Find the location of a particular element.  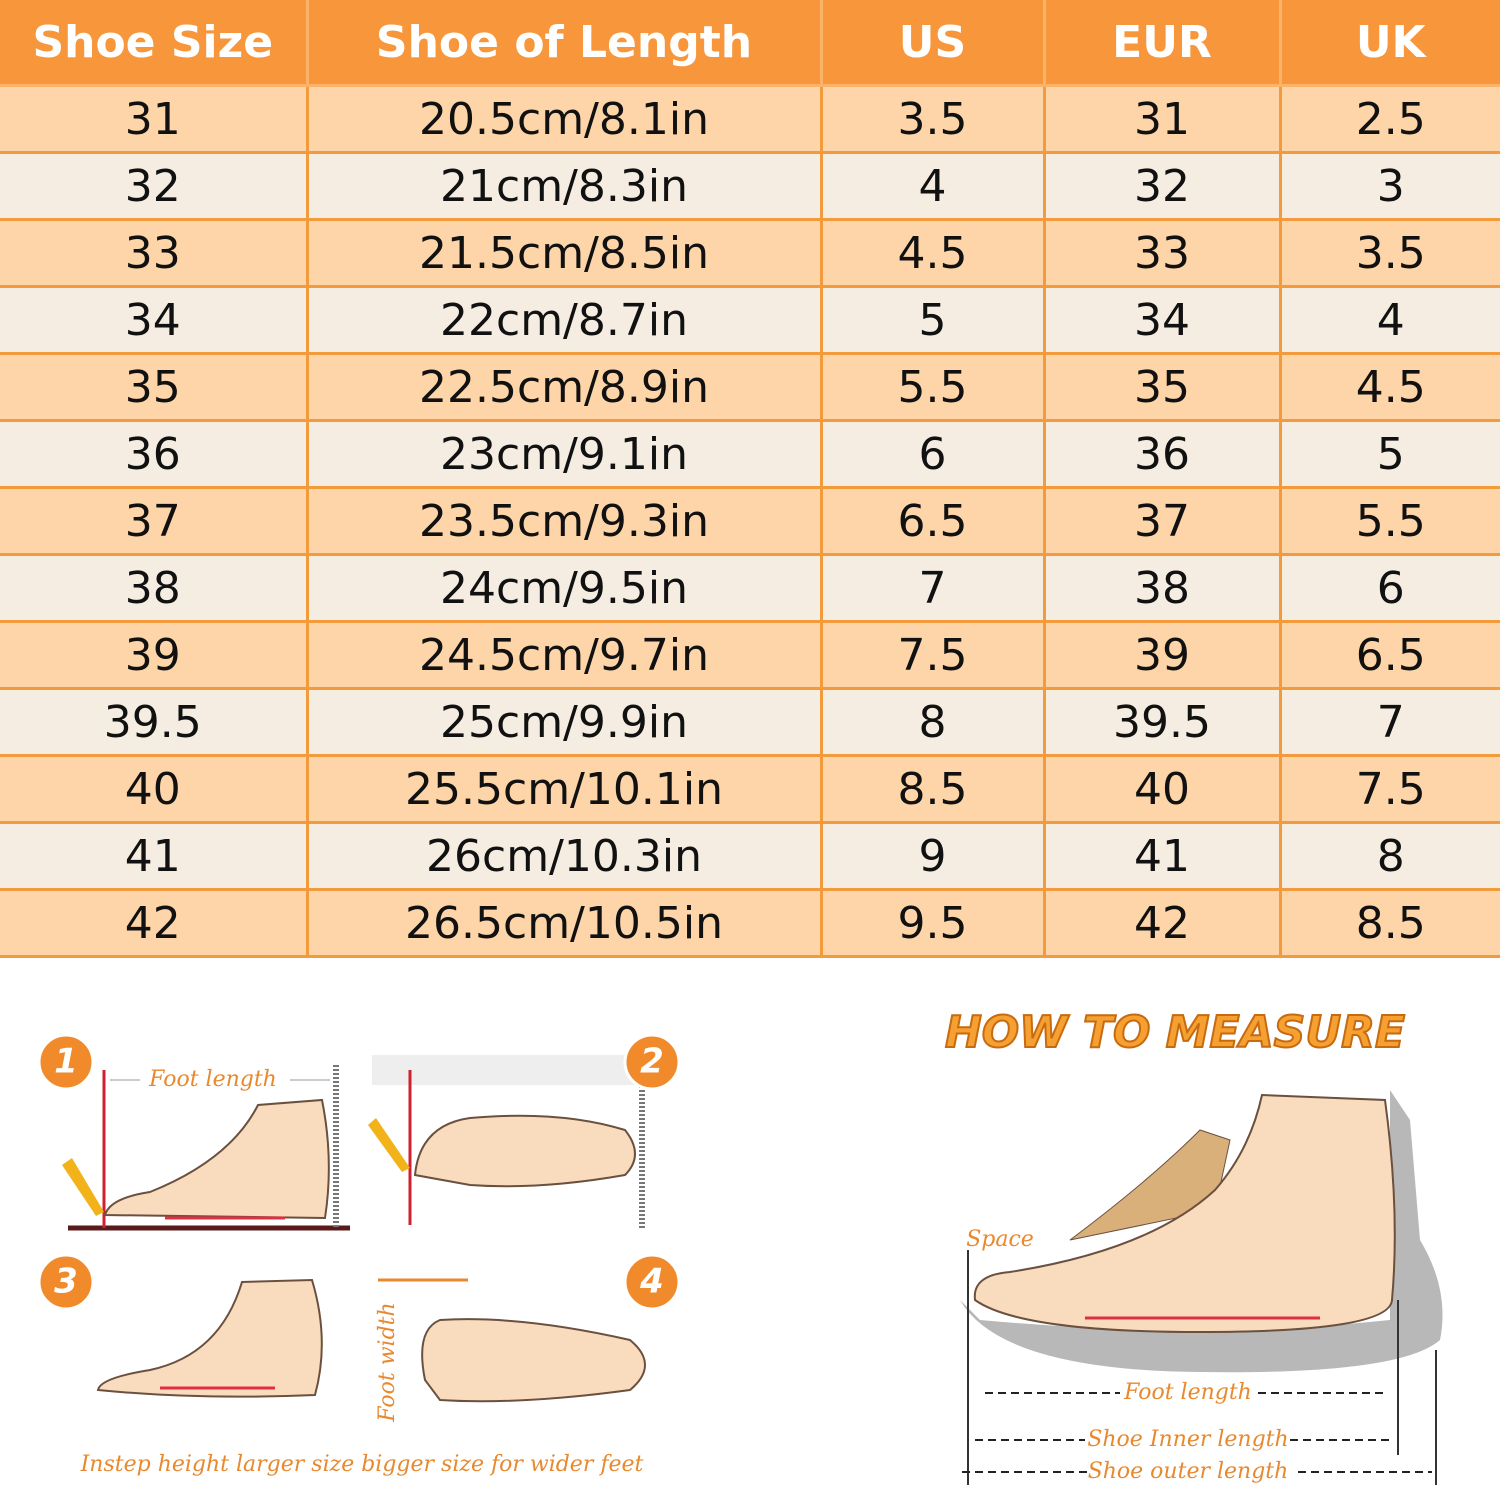

table-cell: 24.5cm/9.7in is located at coordinates (564, 655).